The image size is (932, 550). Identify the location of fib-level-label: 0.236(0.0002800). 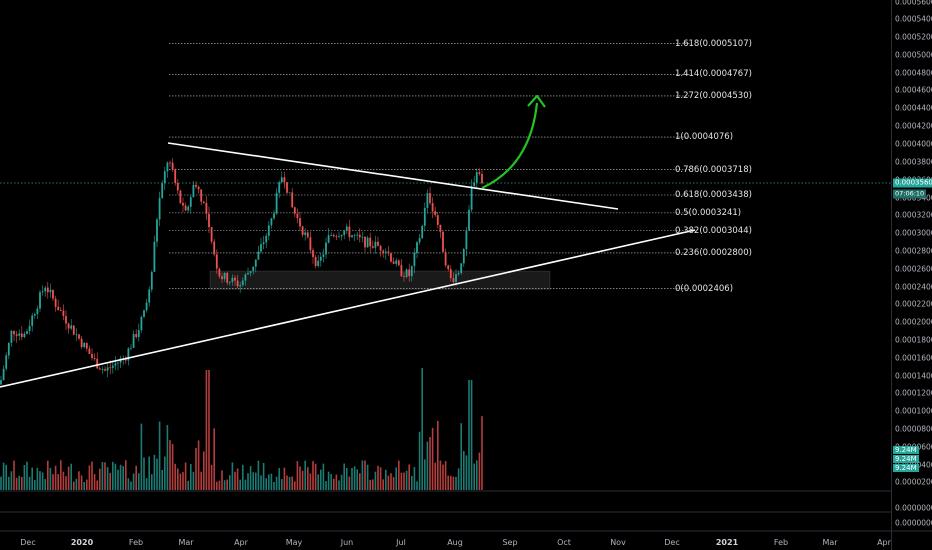
(713, 252).